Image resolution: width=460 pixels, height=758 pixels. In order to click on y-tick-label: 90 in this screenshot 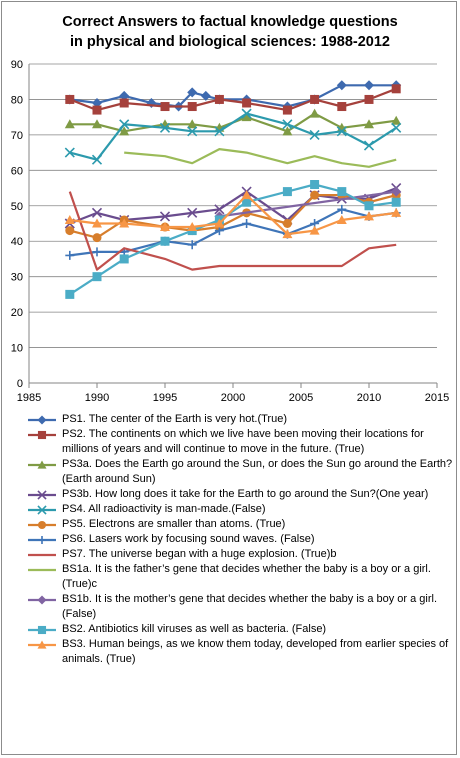, I will do `click(17, 65)`.